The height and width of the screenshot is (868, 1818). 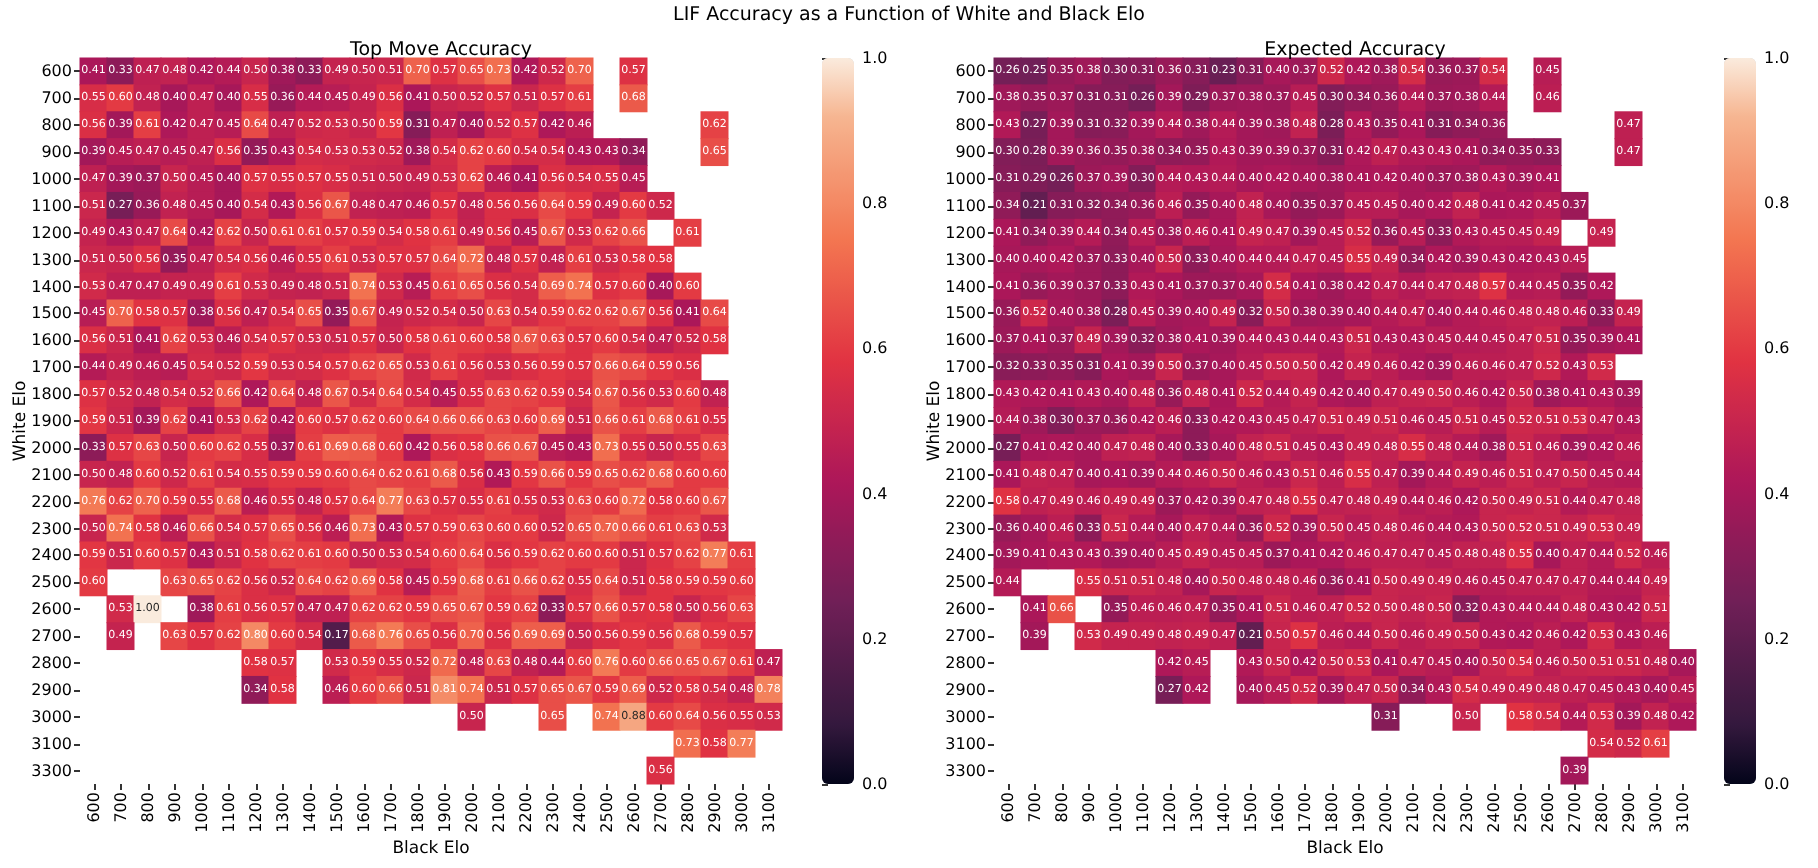 What do you see at coordinates (51, 528) in the screenshot?
I see `y-tick-label: 2300` at bounding box center [51, 528].